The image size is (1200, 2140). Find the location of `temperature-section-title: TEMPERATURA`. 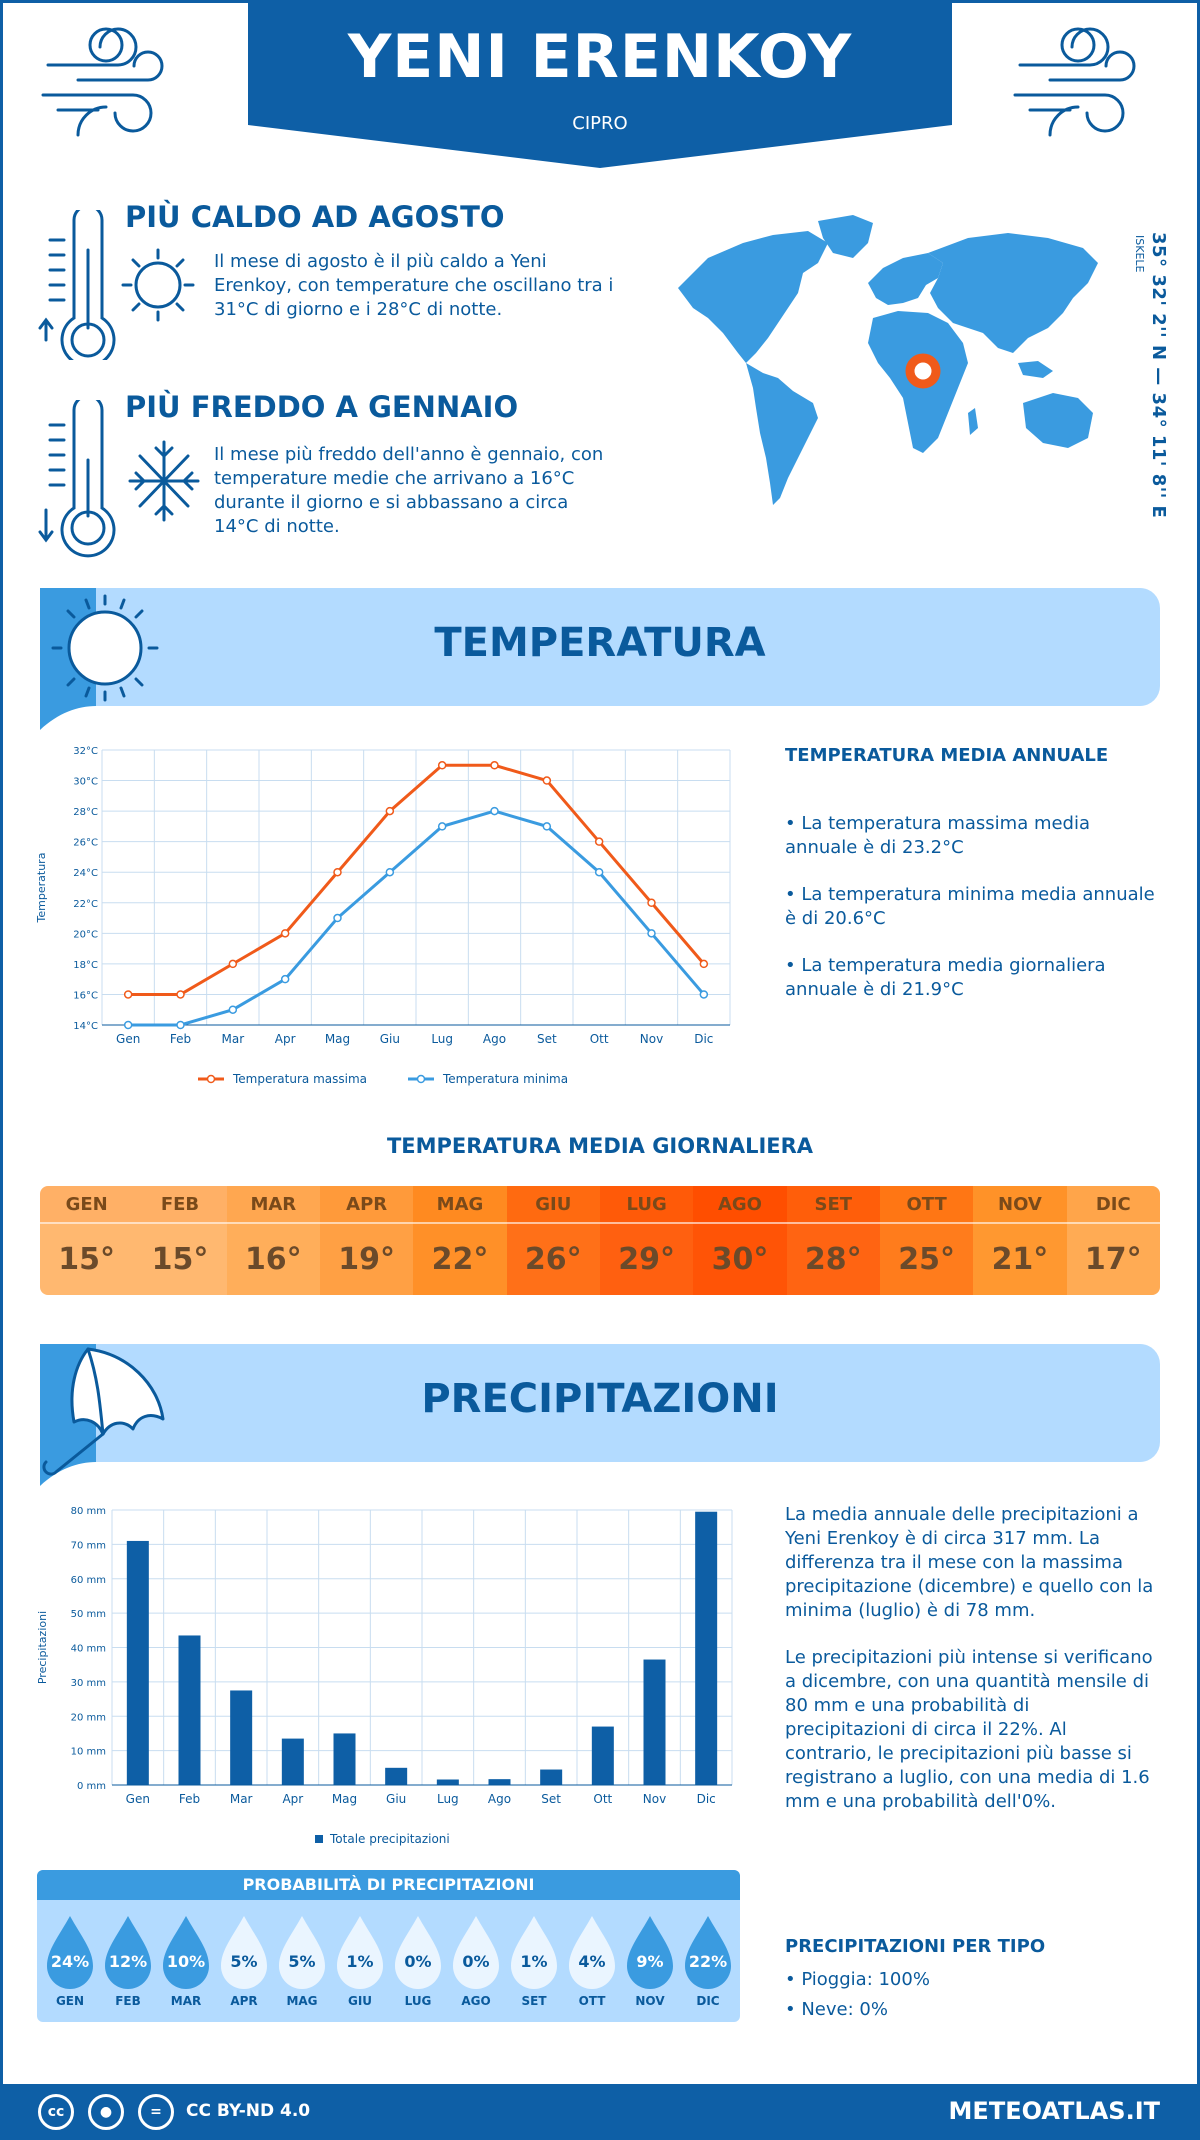

temperature-section-title: TEMPERATURA is located at coordinates (600, 643).